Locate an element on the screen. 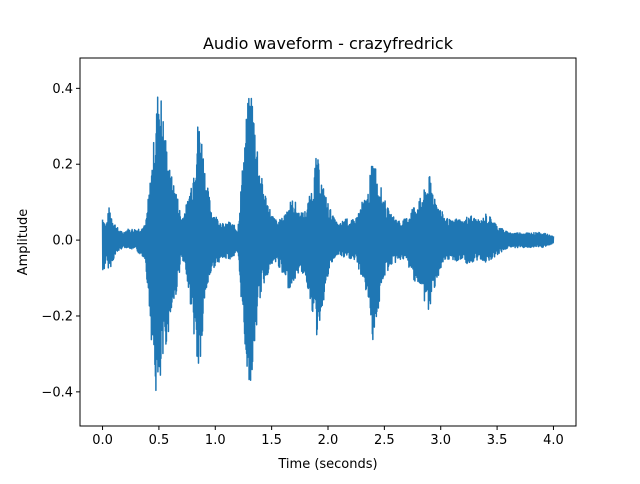 Image resolution: width=640 pixels, height=484 pixels. x-tick-label: 0.0 is located at coordinates (102, 440).